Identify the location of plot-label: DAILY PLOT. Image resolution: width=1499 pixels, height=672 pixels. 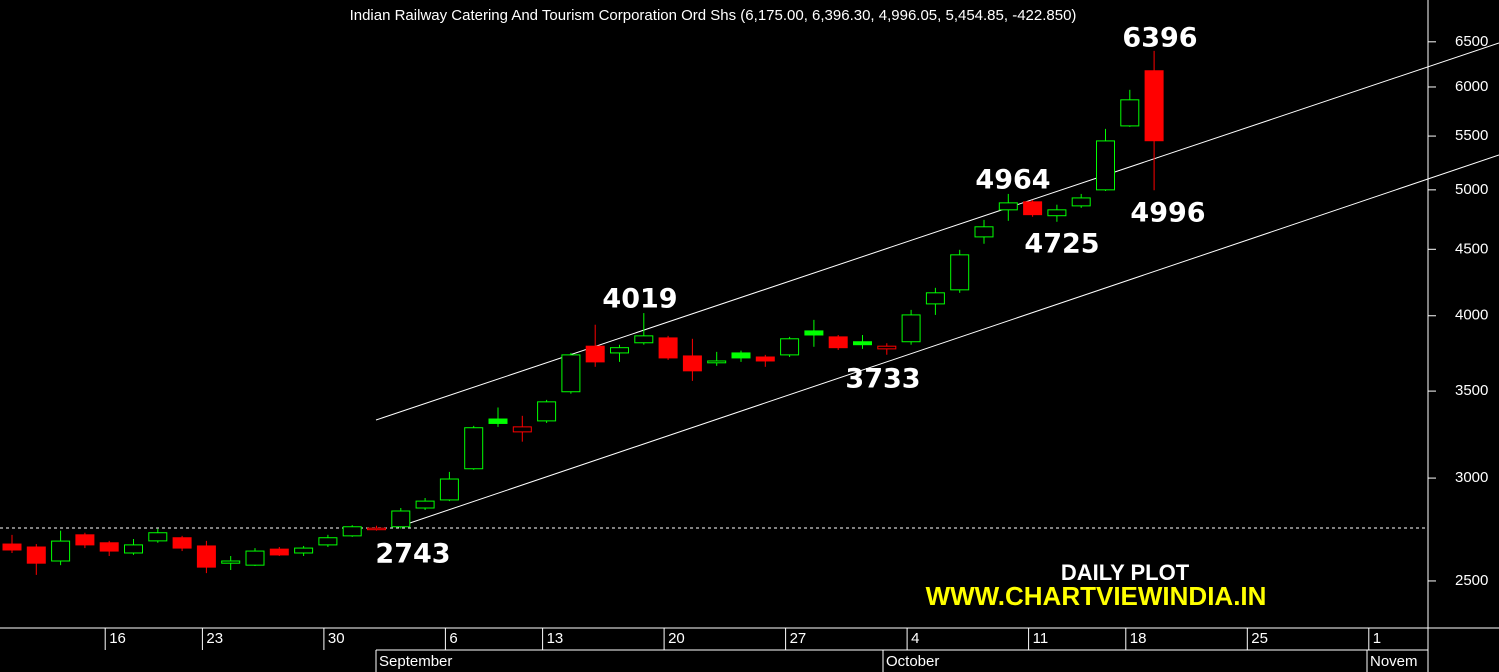
(1125, 572).